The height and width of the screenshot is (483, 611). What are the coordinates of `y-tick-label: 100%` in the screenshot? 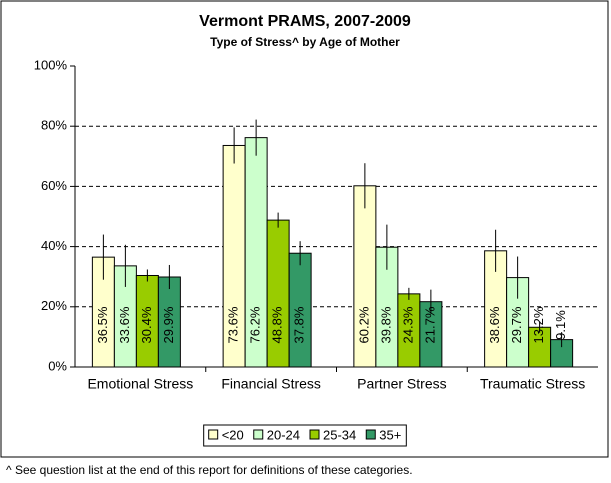 It's located at (51, 64).